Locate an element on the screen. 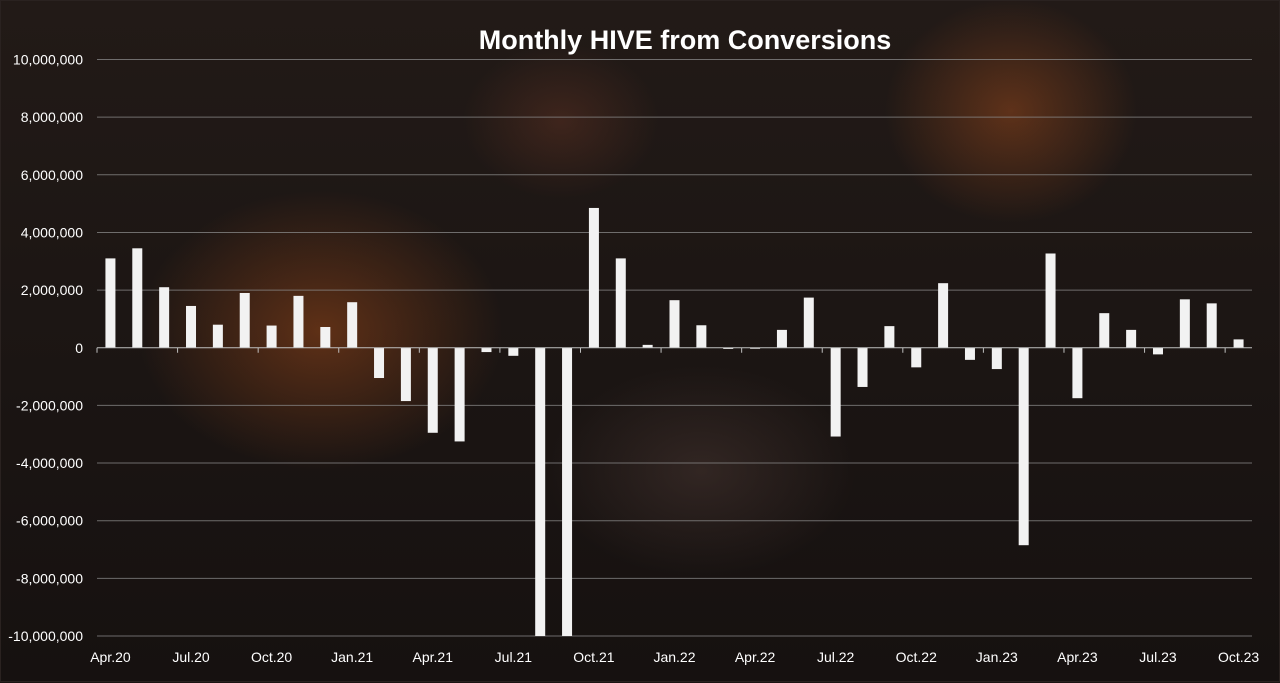 The height and width of the screenshot is (683, 1280). x-tick-label: Apr.20 is located at coordinates (110, 657).